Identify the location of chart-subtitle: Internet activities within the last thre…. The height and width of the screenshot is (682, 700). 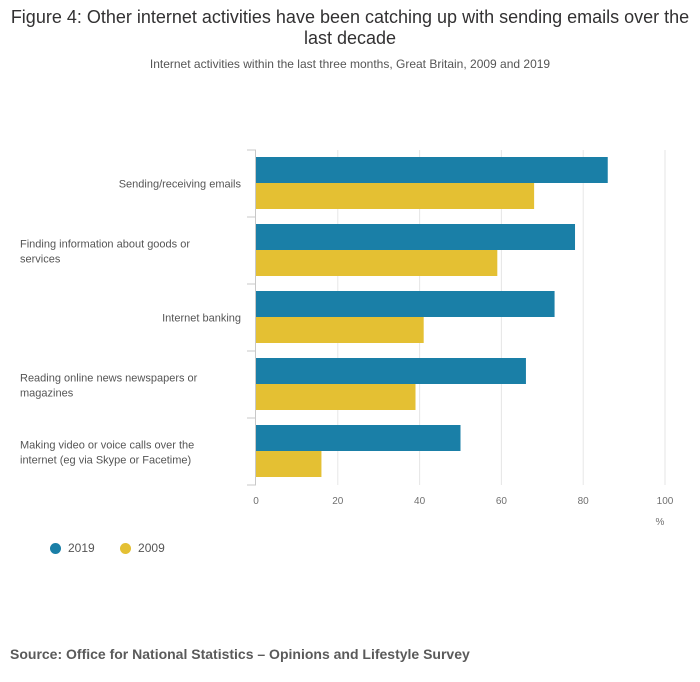
(350, 64).